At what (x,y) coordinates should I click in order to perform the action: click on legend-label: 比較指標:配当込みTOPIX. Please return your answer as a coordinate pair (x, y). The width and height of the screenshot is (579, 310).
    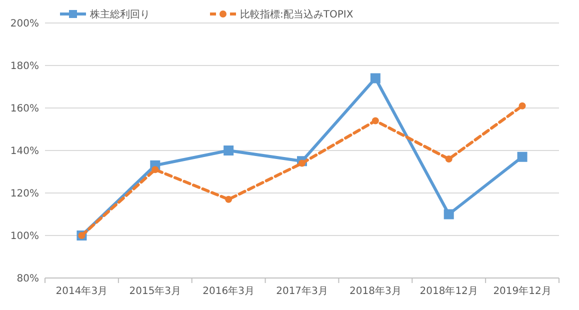
    Looking at the image, I should click on (297, 14).